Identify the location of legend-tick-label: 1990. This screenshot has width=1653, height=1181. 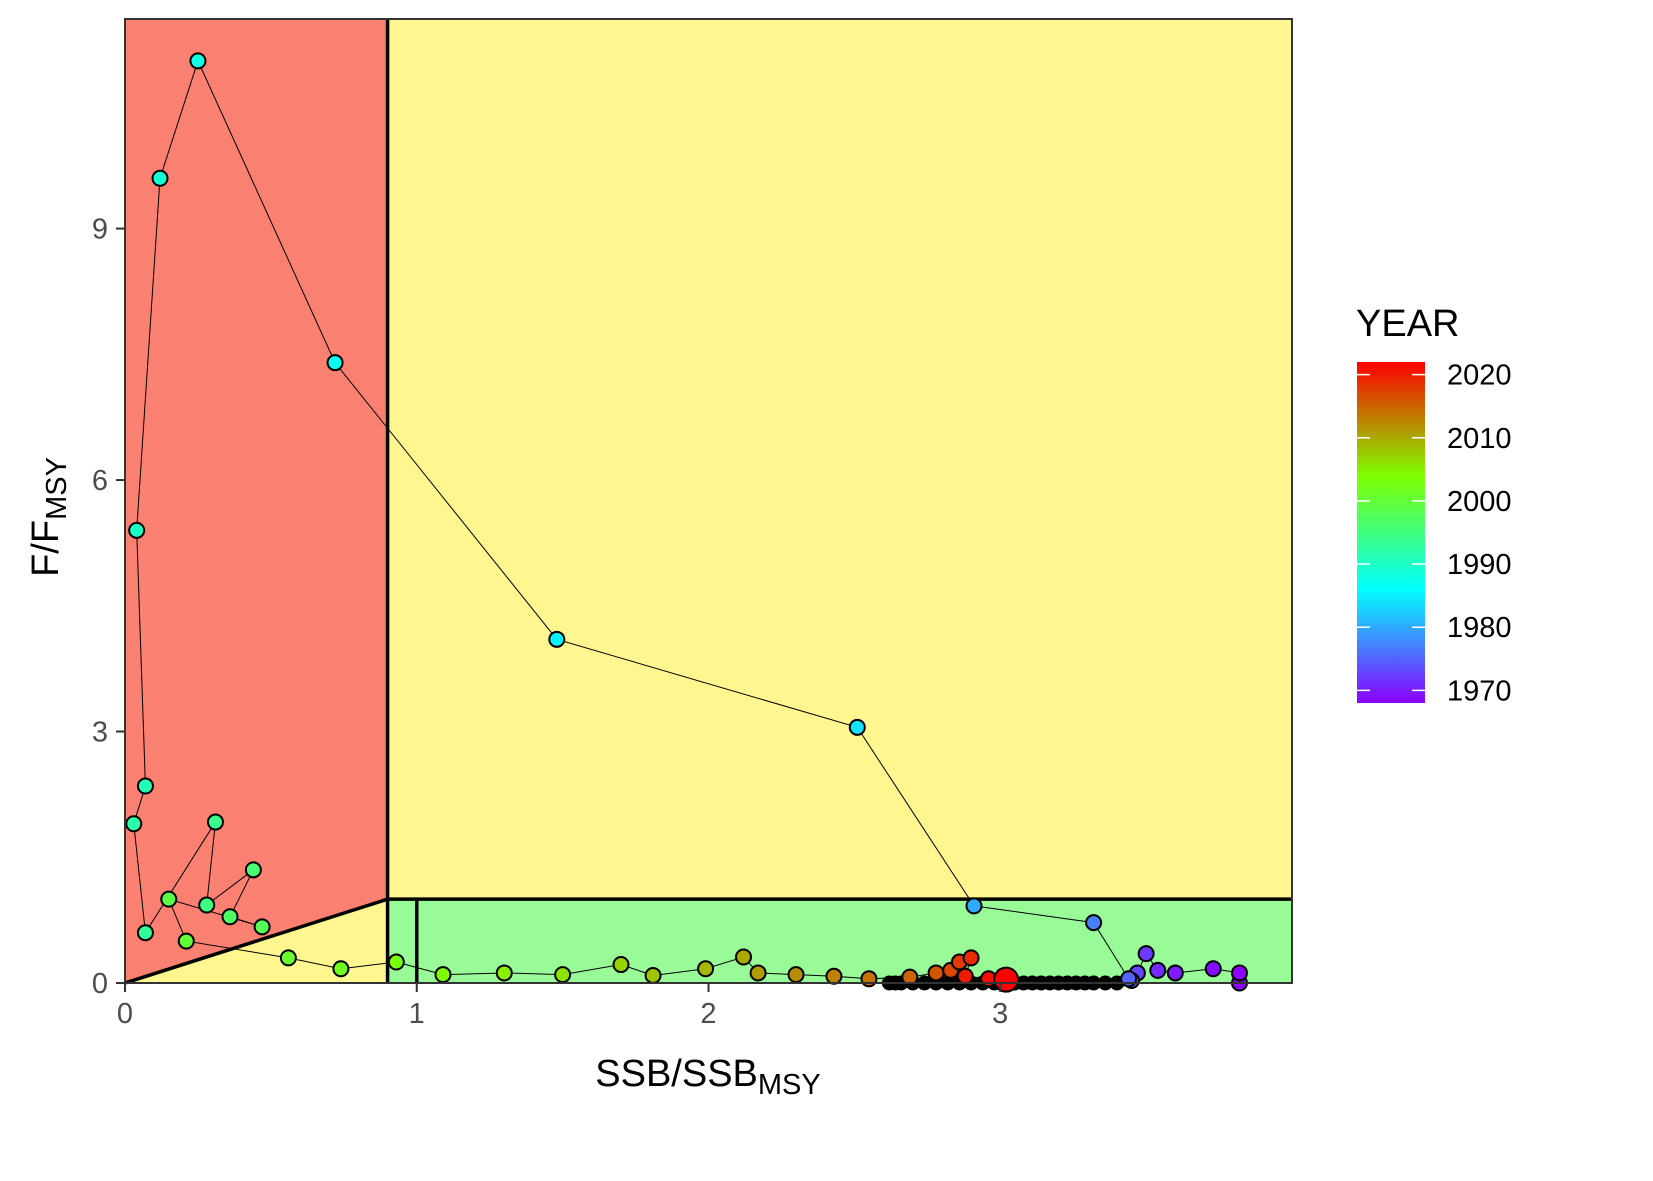
(1479, 565).